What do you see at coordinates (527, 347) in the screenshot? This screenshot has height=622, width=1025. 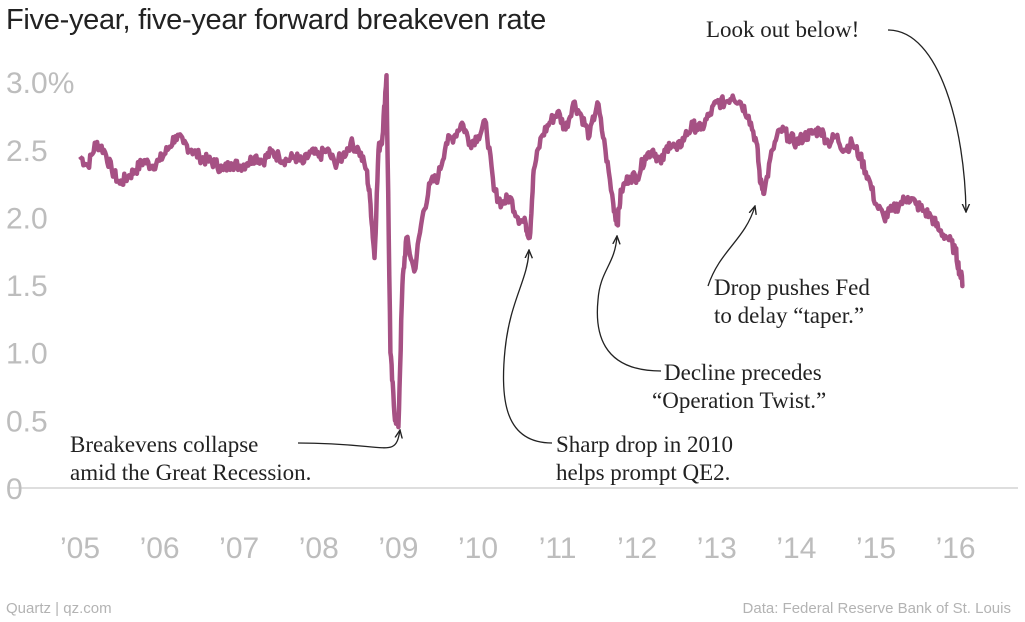 I see `arrow-qe2` at bounding box center [527, 347].